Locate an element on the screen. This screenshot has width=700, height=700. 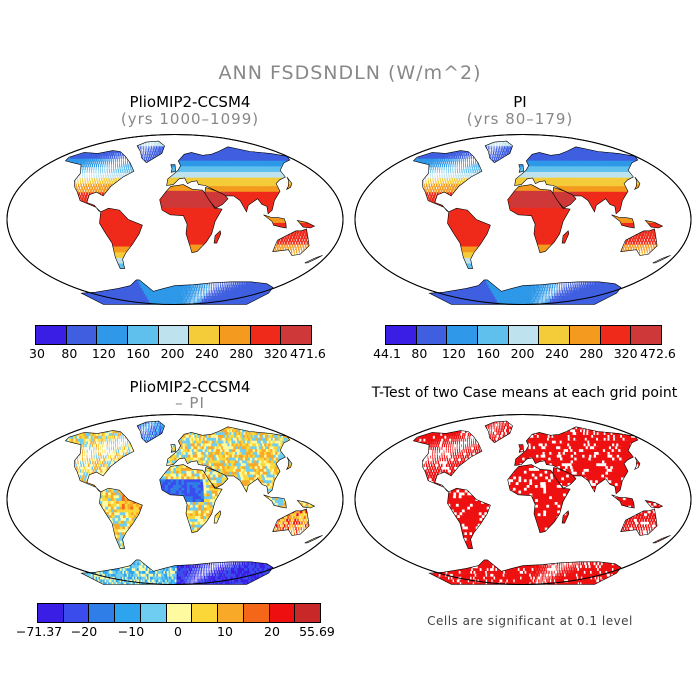
colorbar-plio is located at coordinates (173, 335).